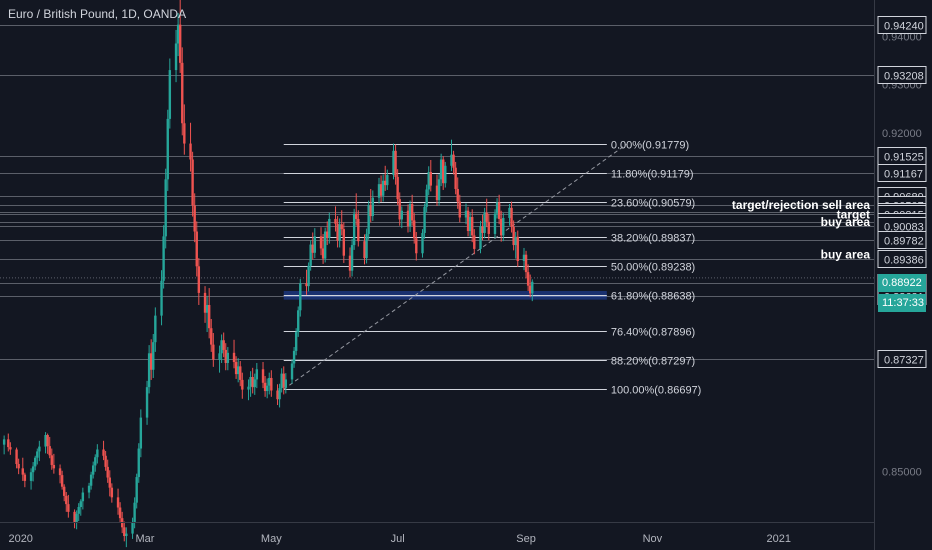 The image size is (932, 550). Describe the element at coordinates (653, 204) in the screenshot. I see `fib-level-label: 23.60%(0.90579)` at that location.